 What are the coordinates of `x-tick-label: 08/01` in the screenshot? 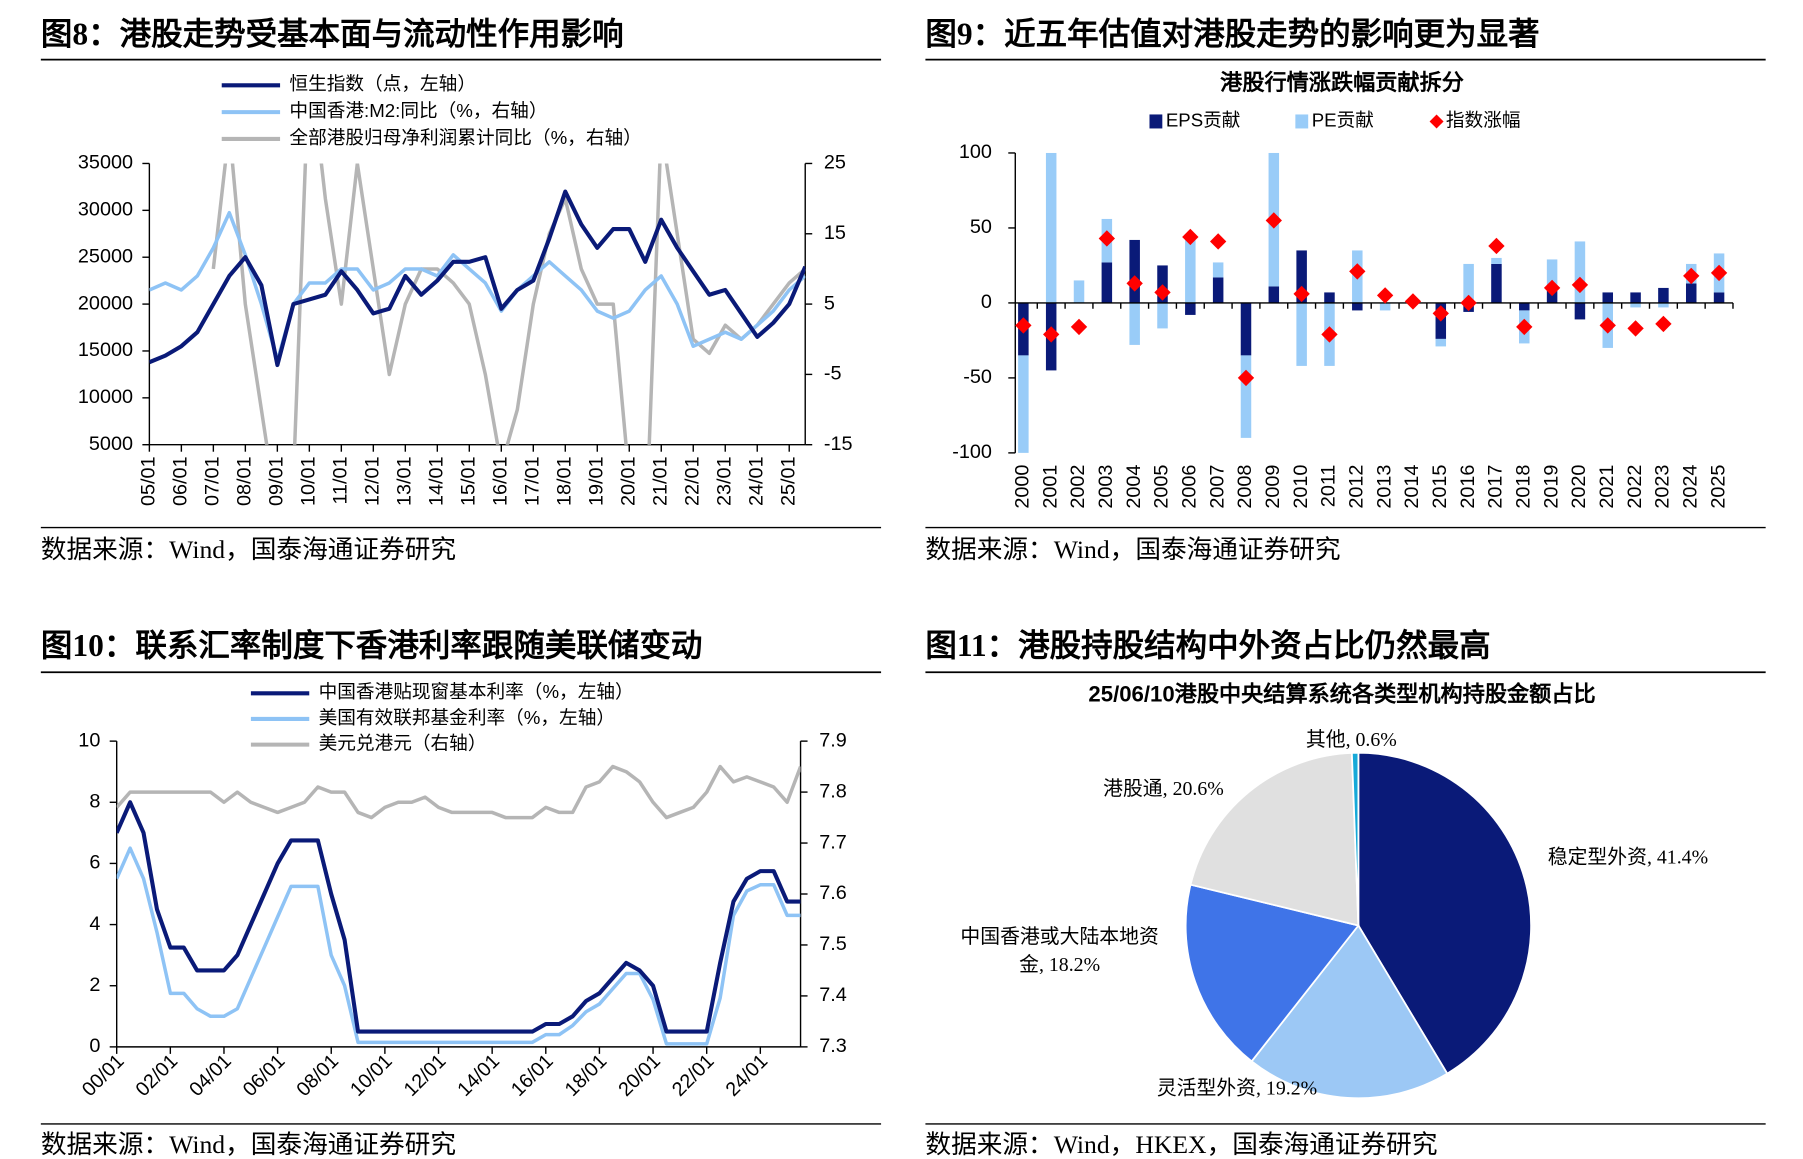 It's located at (318, 1075).